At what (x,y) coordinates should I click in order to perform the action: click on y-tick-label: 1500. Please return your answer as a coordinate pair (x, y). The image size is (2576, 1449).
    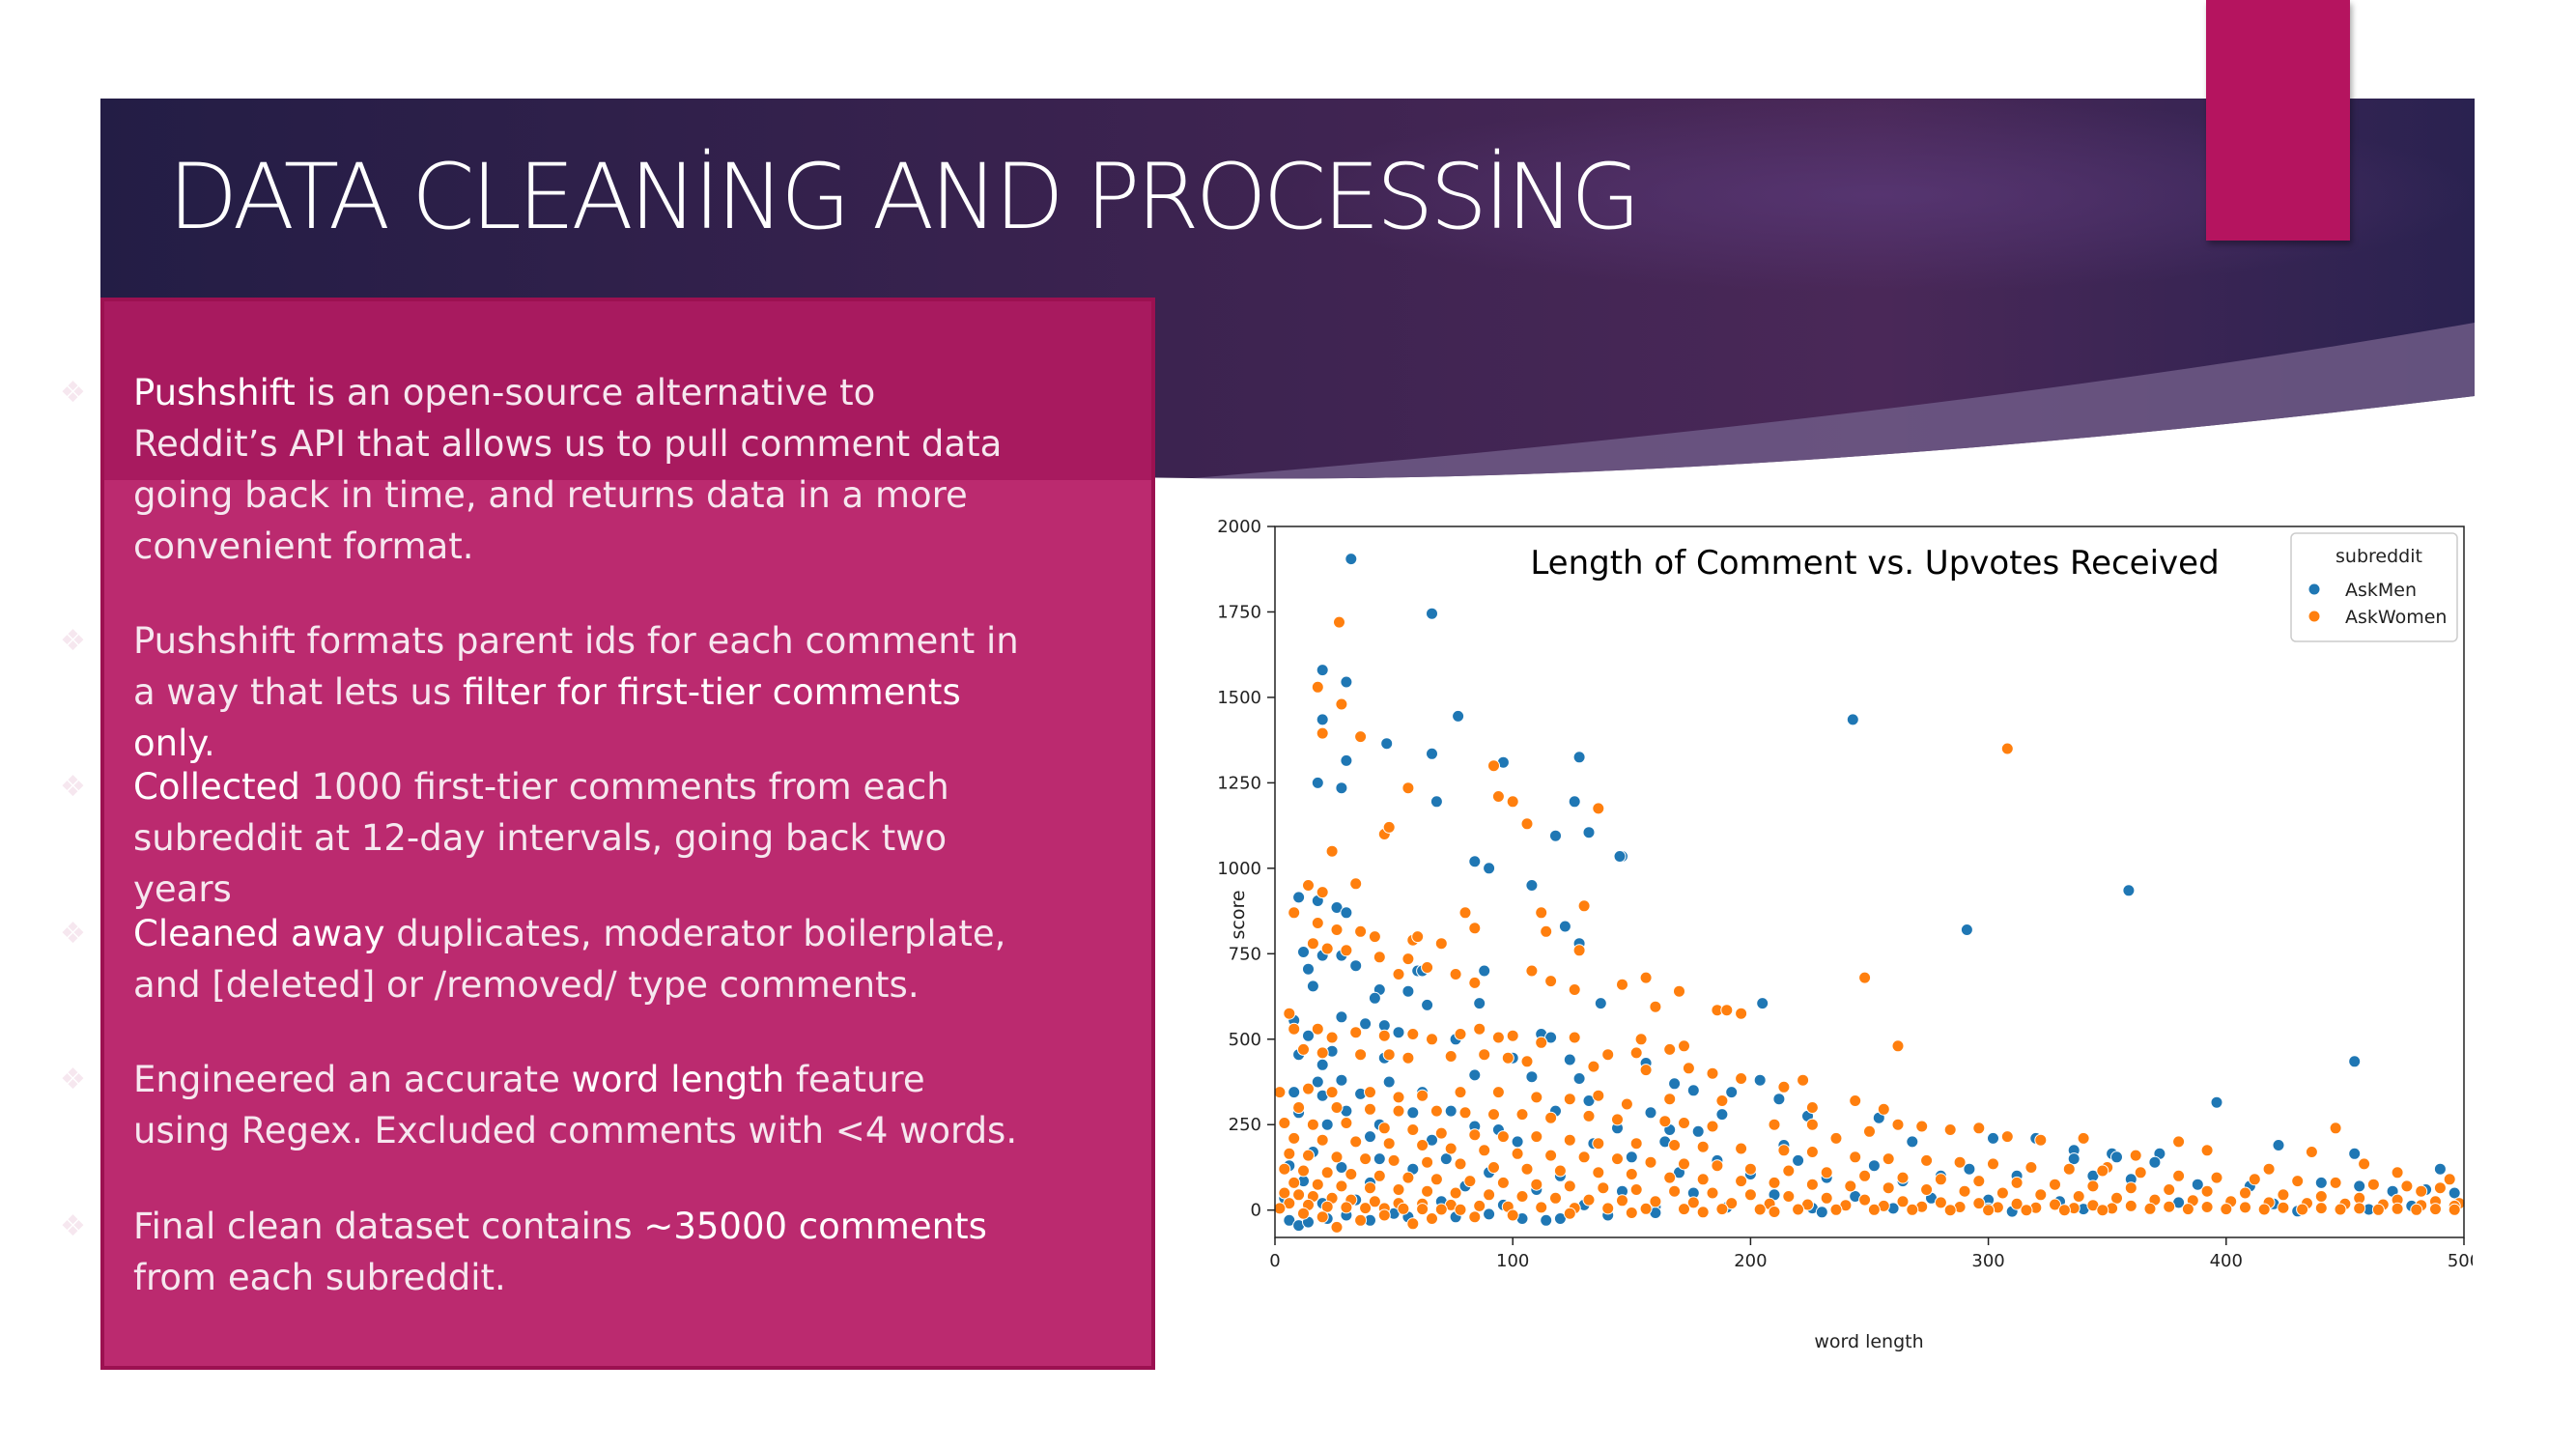
    Looking at the image, I should click on (1239, 698).